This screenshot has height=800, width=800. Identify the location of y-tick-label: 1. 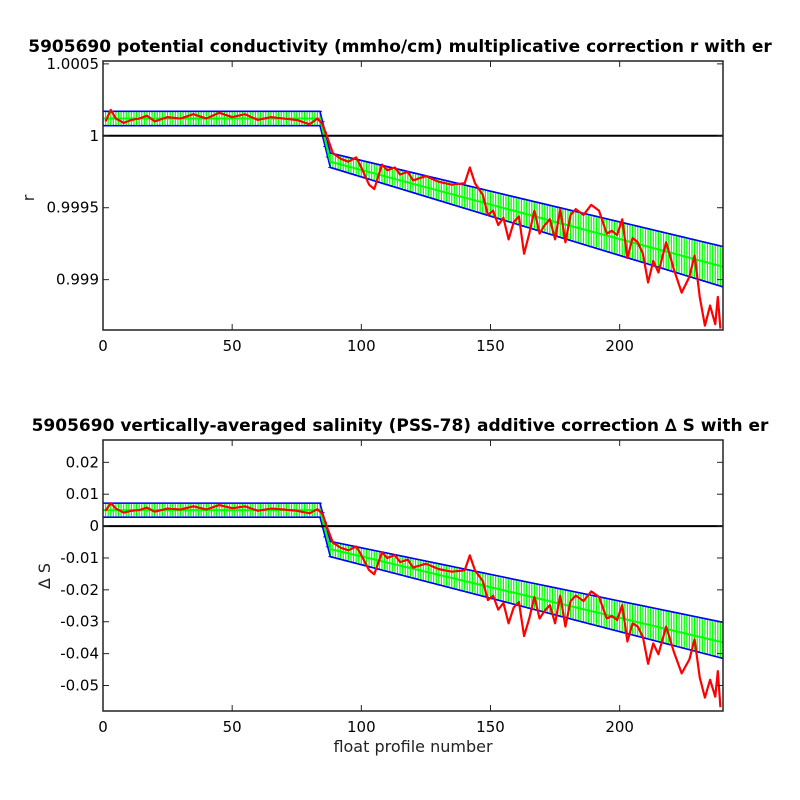
(94, 136).